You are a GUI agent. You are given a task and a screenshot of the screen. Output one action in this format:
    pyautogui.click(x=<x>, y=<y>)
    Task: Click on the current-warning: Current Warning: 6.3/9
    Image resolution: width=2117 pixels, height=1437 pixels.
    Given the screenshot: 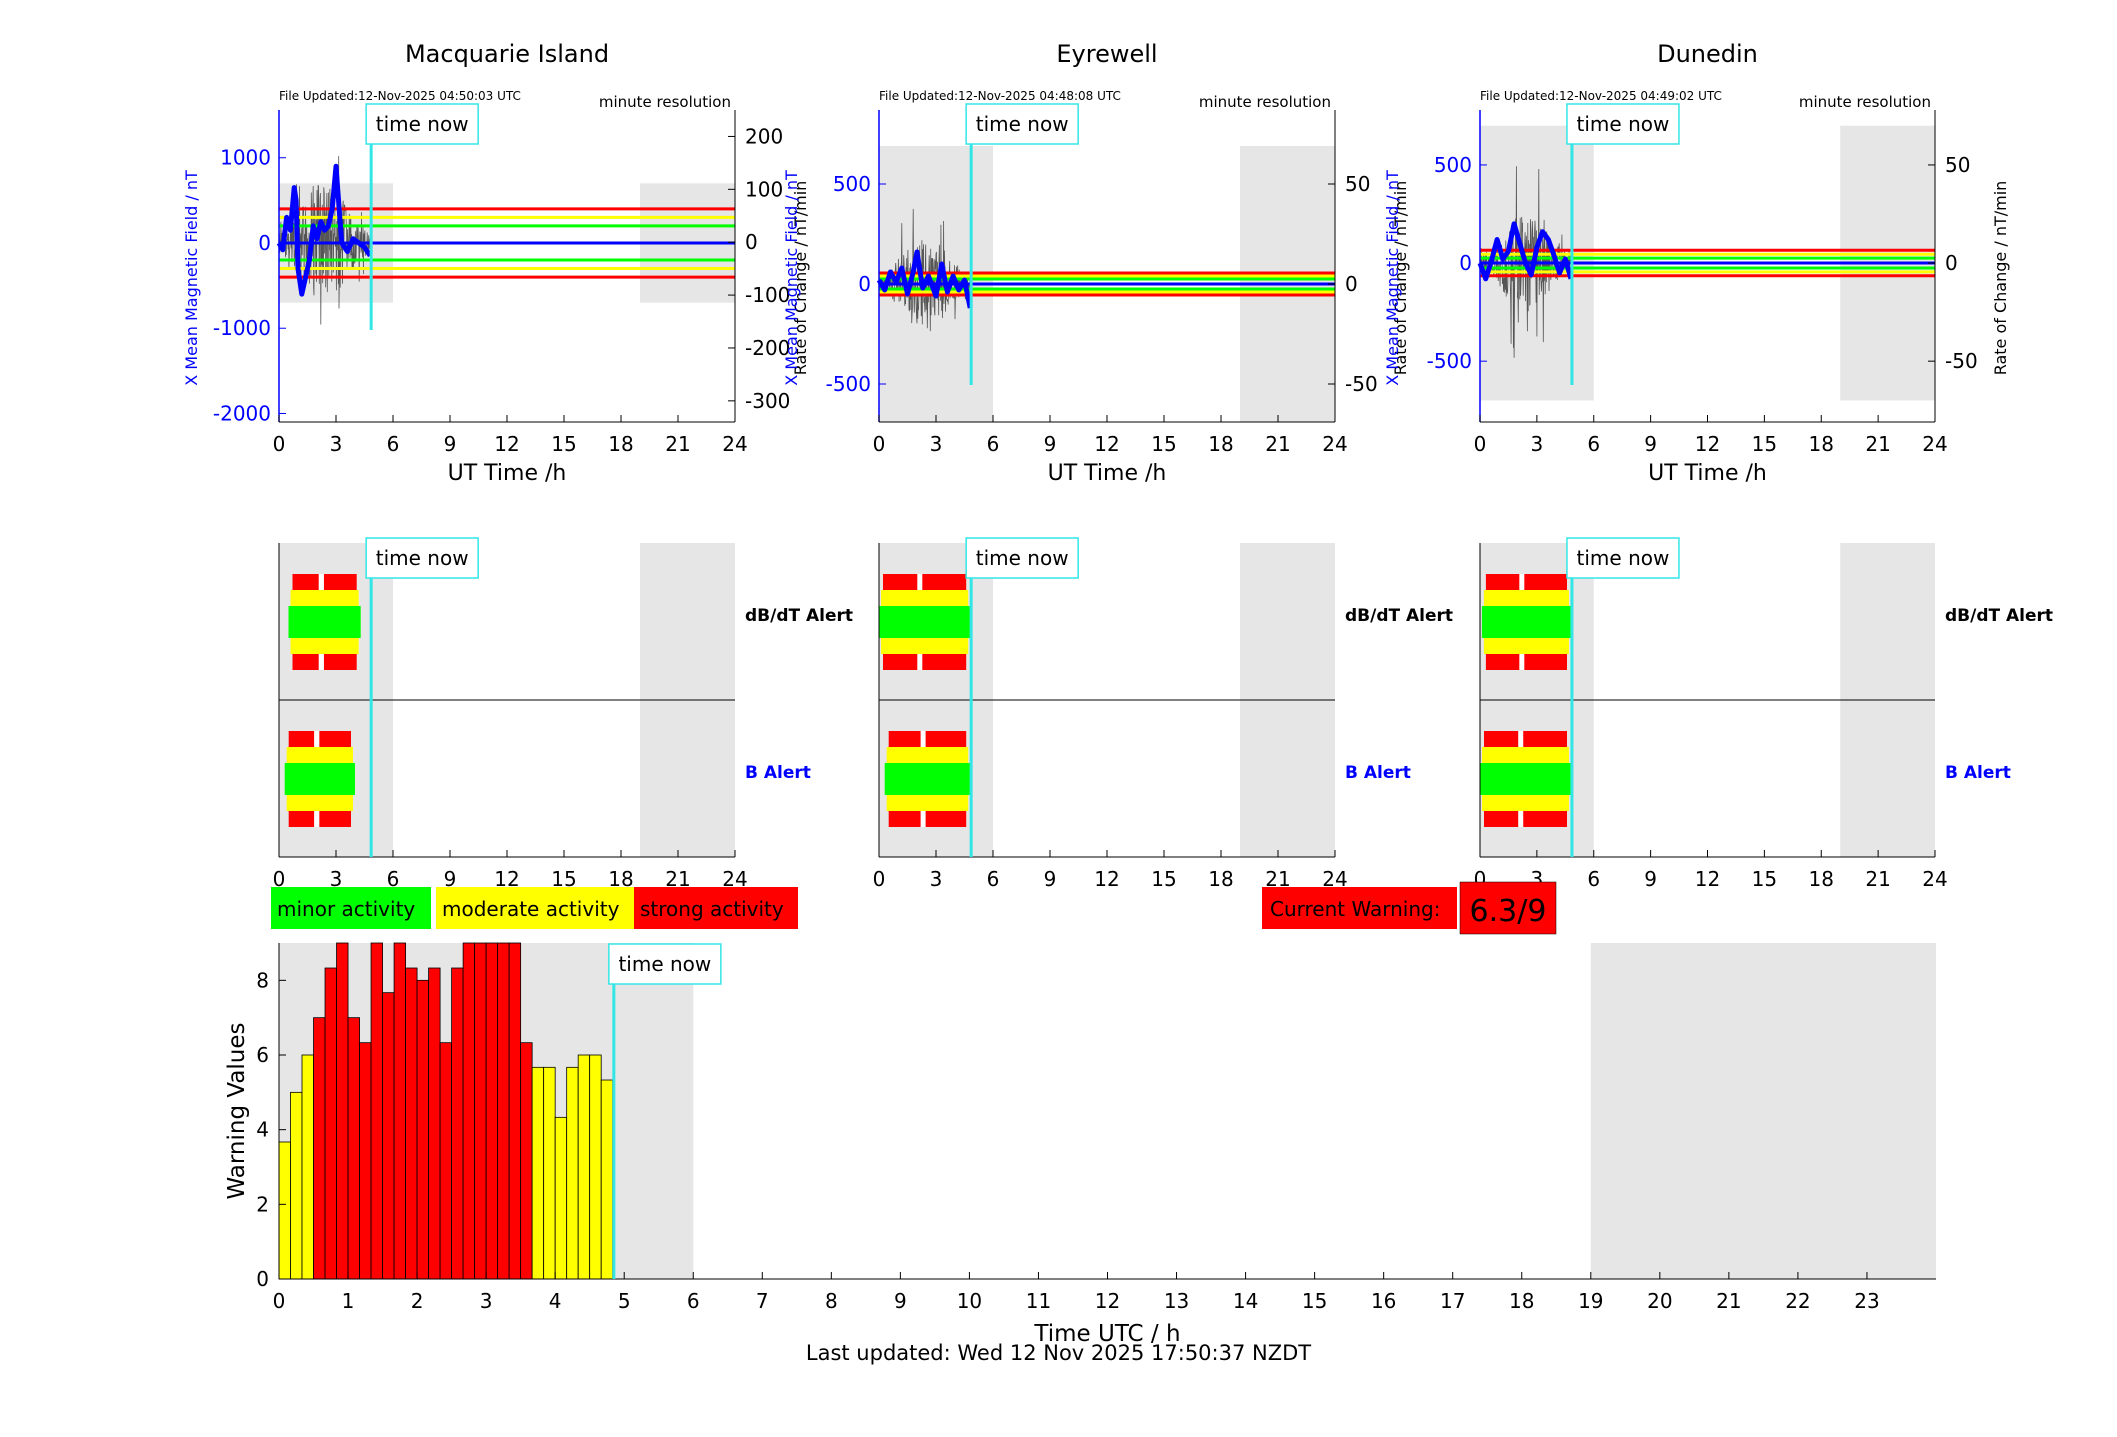 What is the action you would take?
    pyautogui.click(x=1409, y=908)
    